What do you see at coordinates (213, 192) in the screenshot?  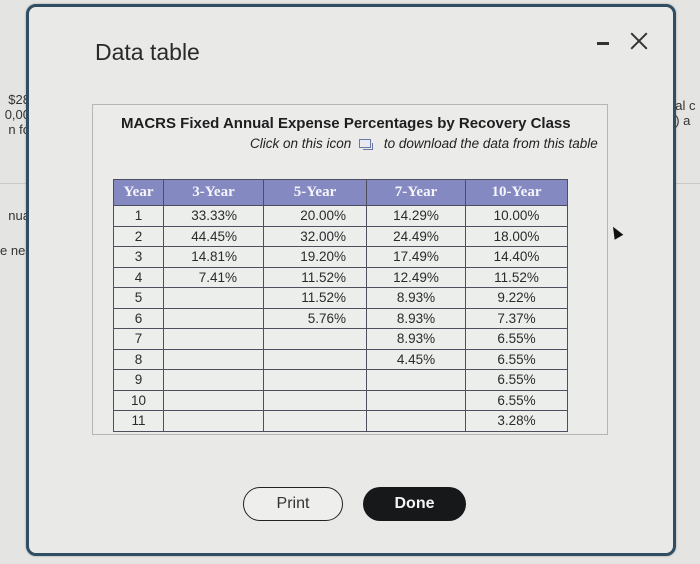 I see `header-3-year: 3-Year` at bounding box center [213, 192].